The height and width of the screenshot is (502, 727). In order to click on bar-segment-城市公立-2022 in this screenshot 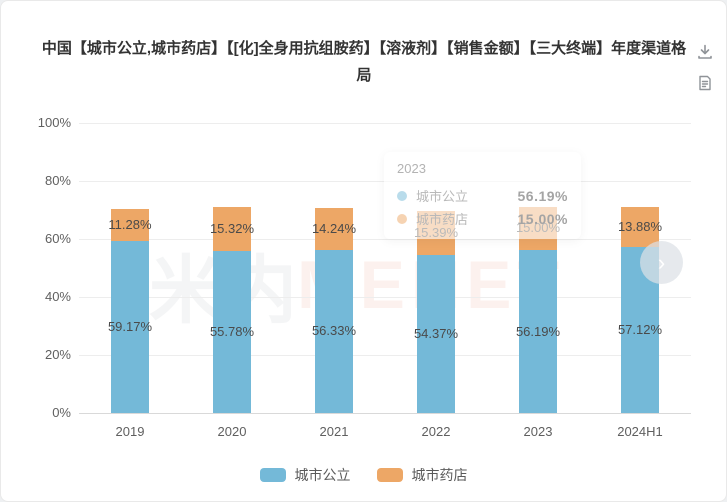, I will do `click(436, 334)`.